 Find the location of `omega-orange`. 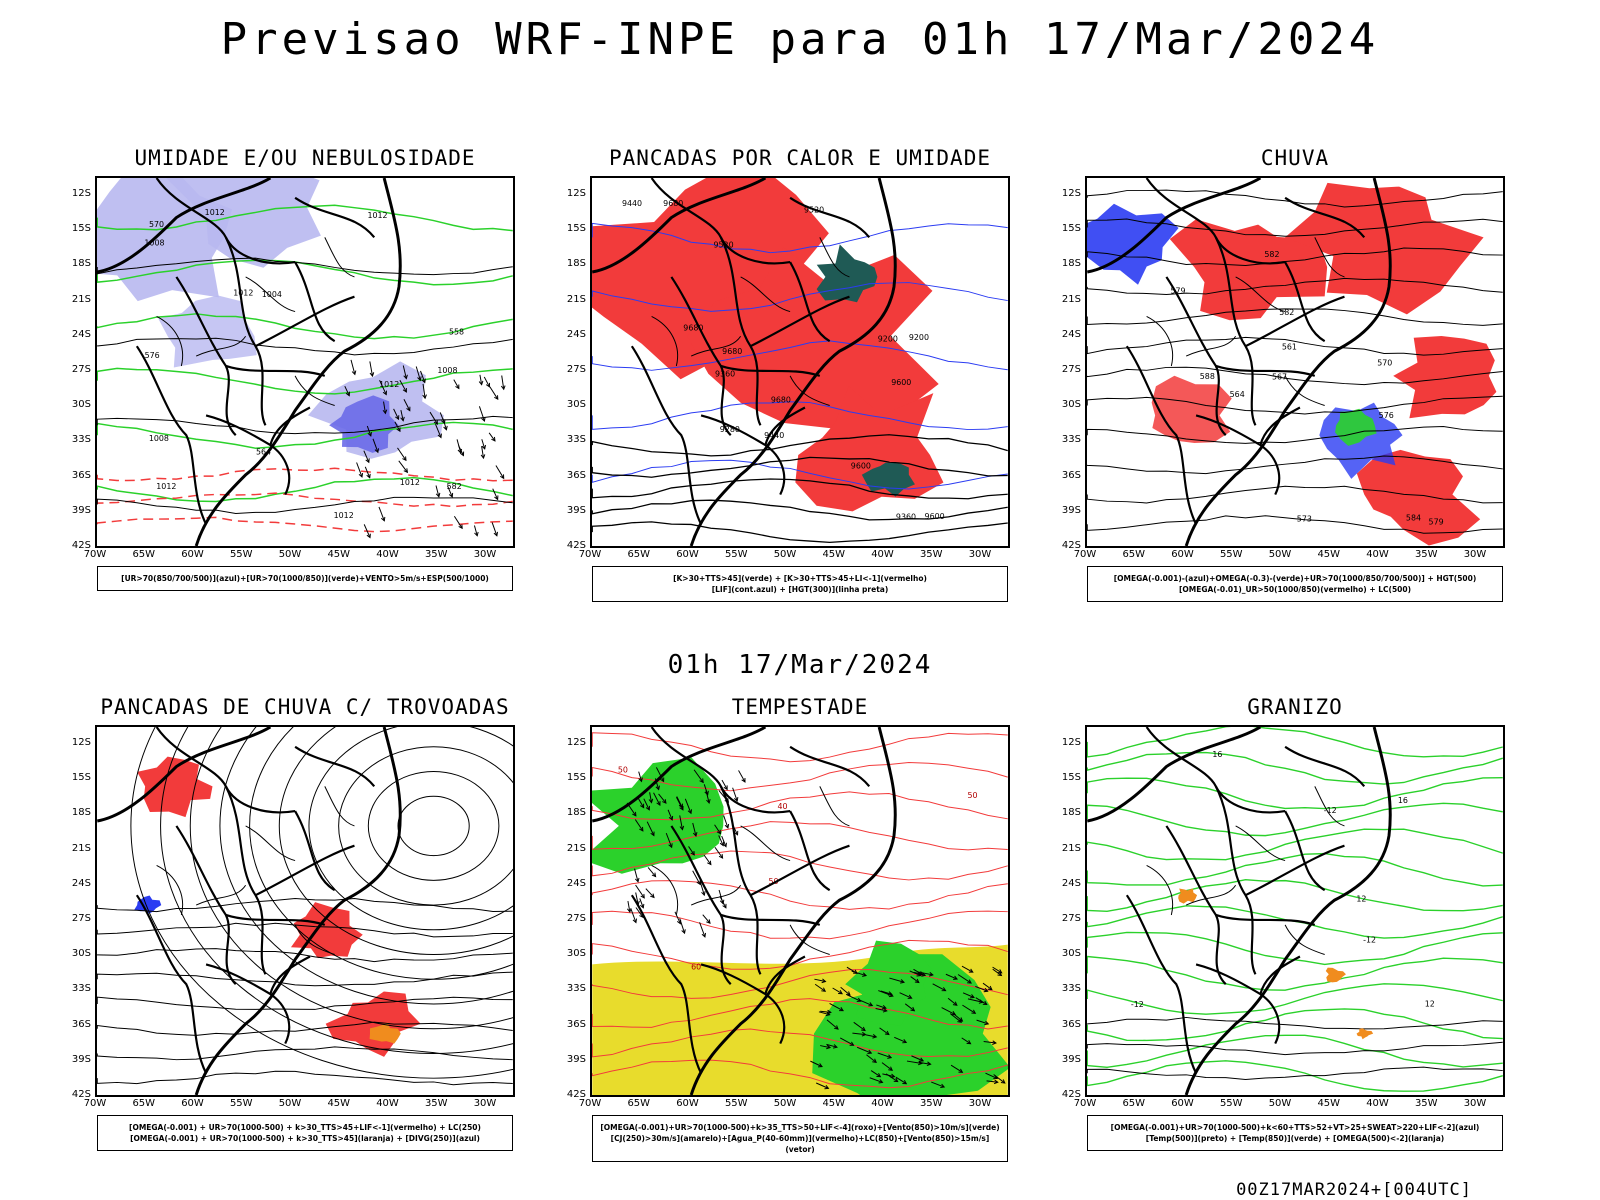

omega-orange is located at coordinates (1335, 975).